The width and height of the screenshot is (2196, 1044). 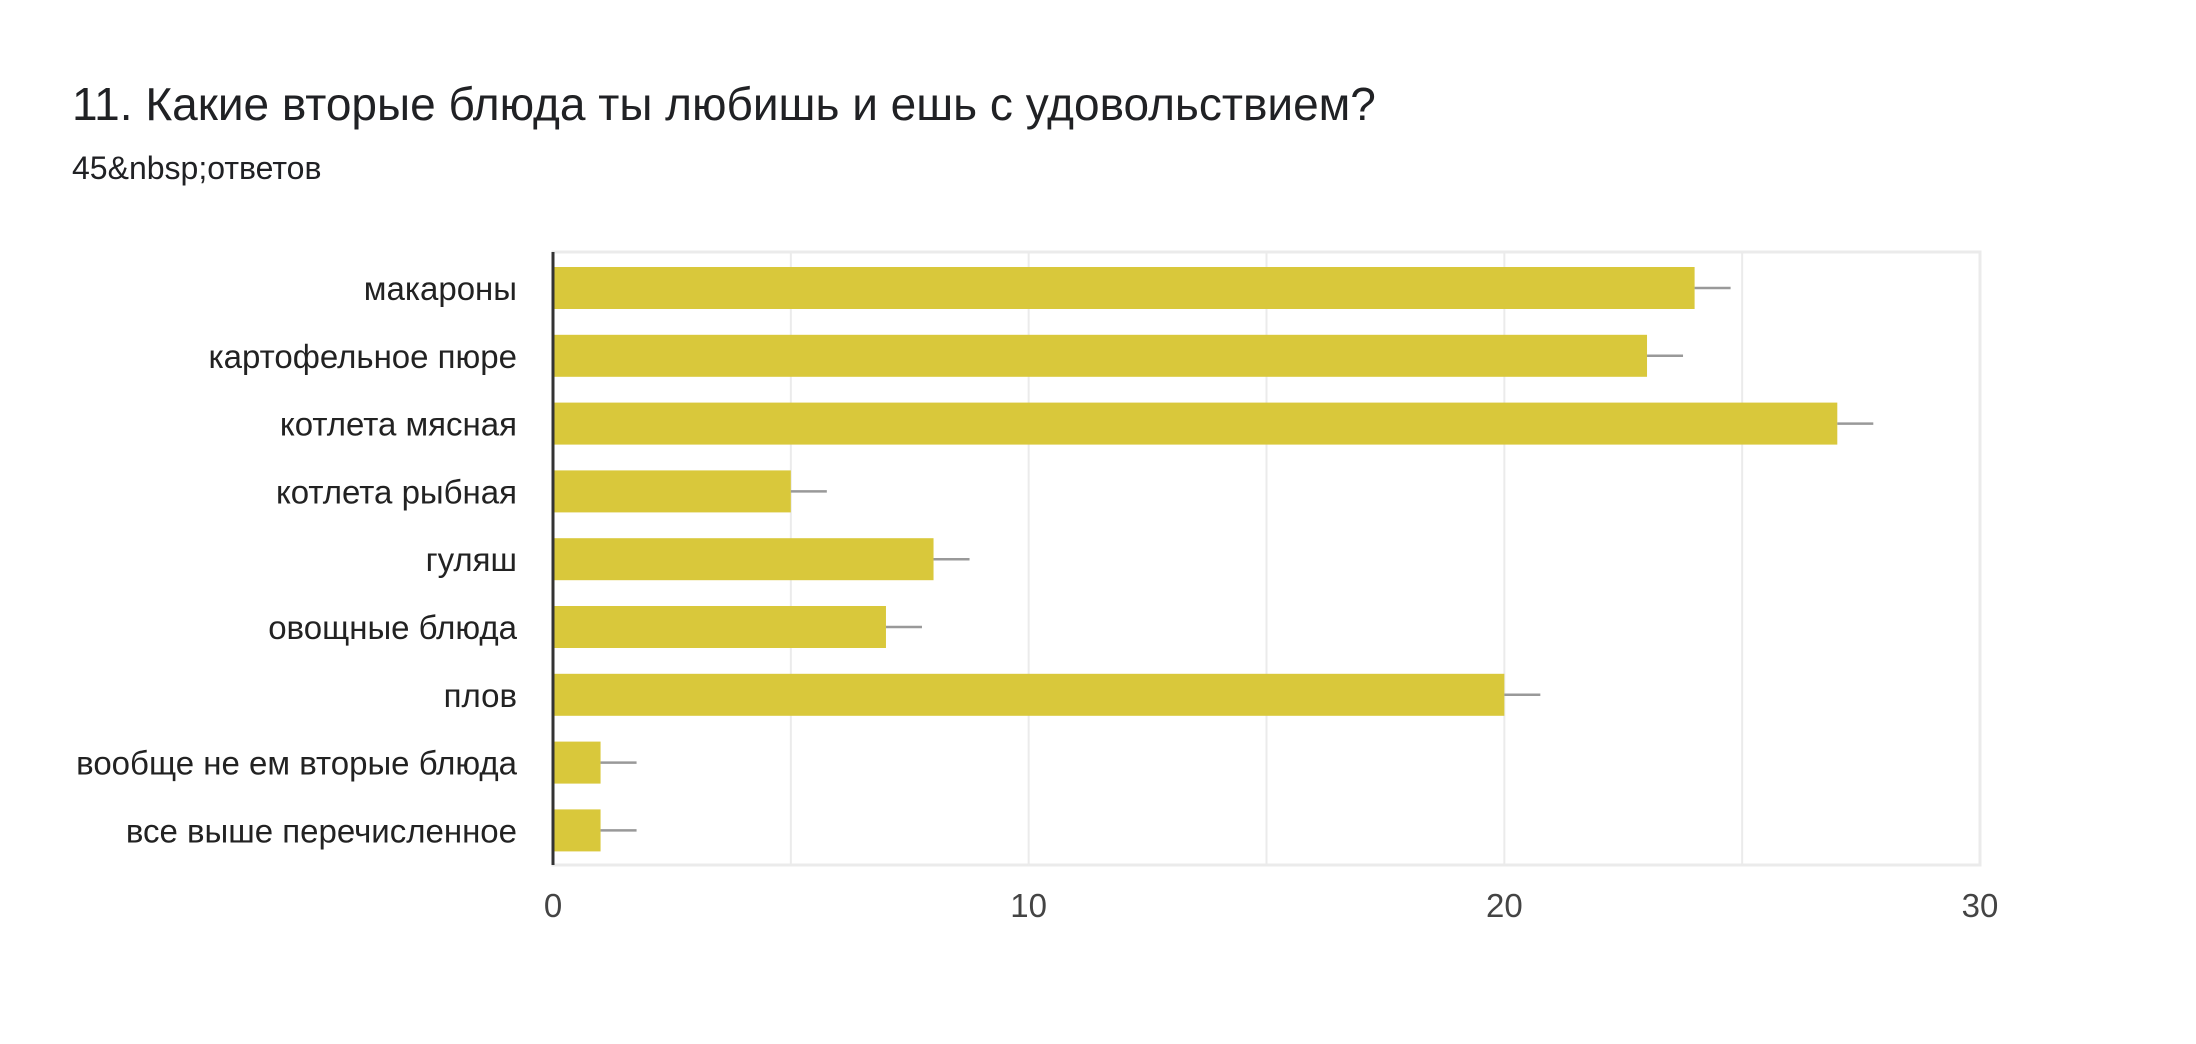 What do you see at coordinates (396, 491) in the screenshot?
I see `category-label: котлета рыбная` at bounding box center [396, 491].